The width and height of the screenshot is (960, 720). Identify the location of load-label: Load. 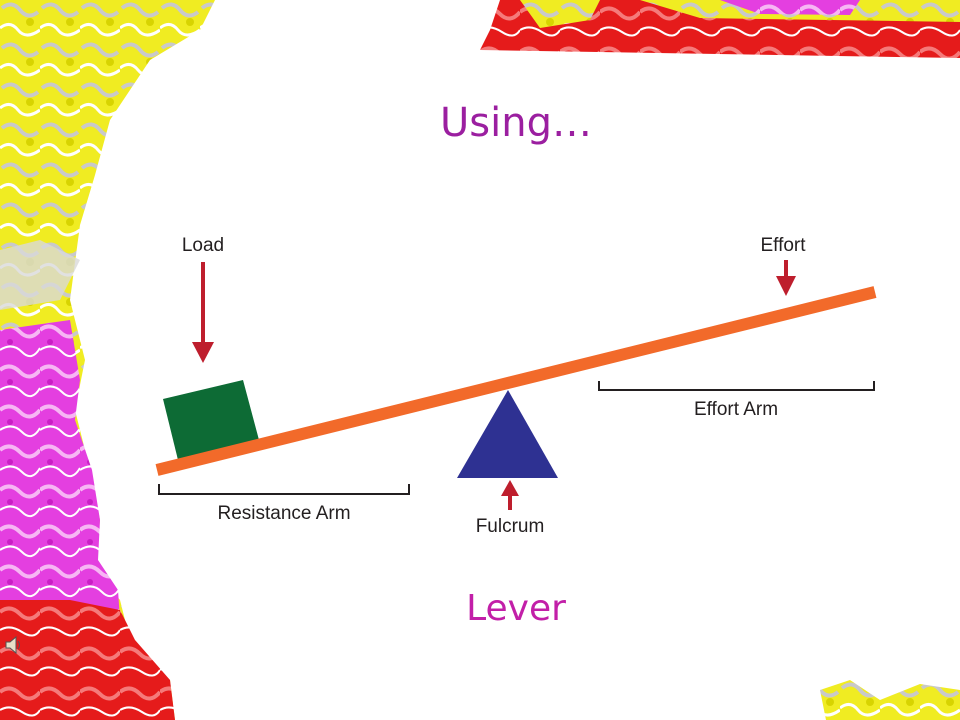
(203, 245).